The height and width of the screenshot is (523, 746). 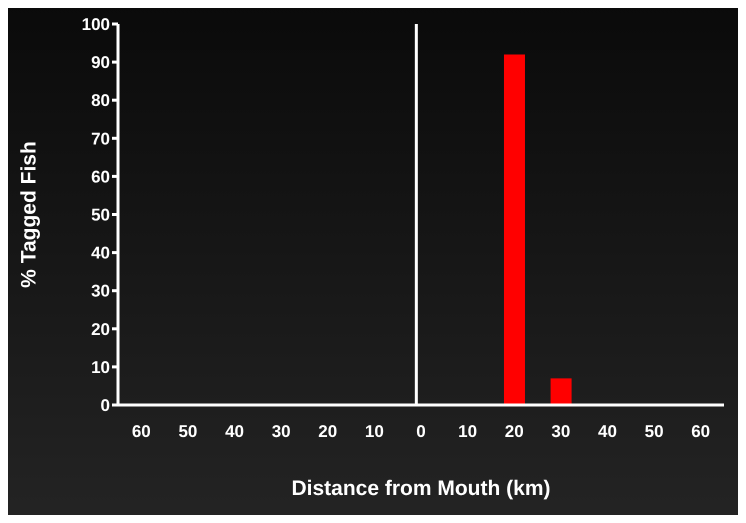 I want to click on y-tick-label: 70, so click(x=100, y=138).